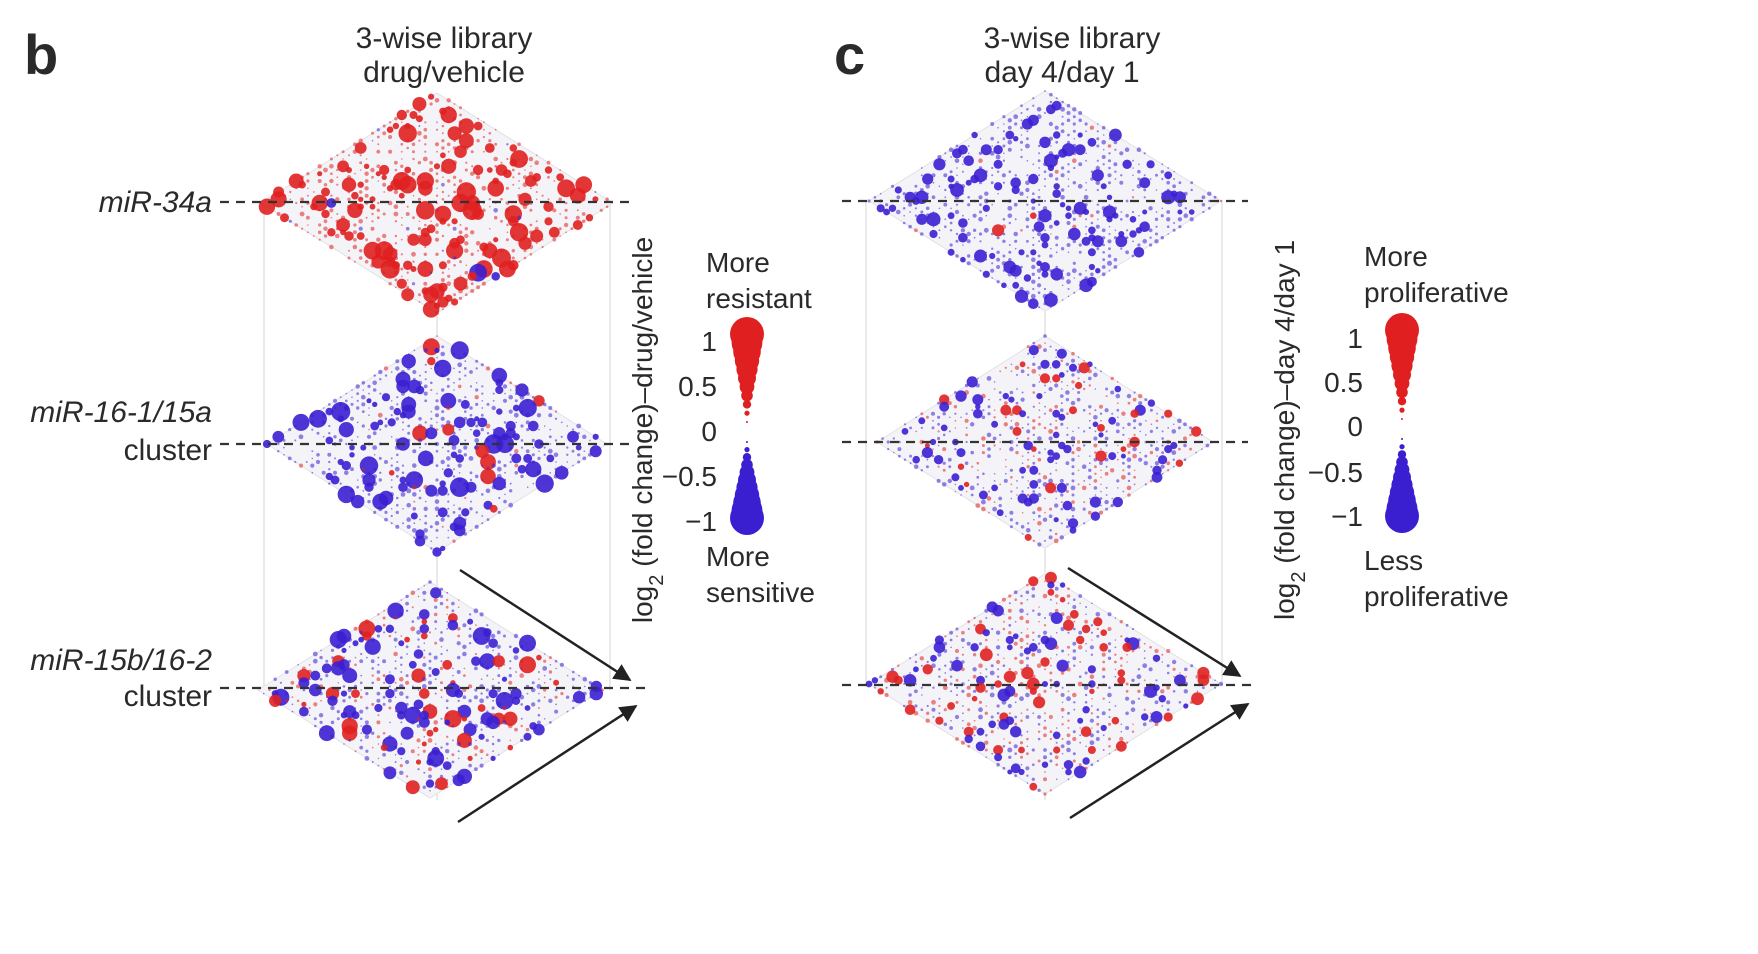  Describe the element at coordinates (1047, 443) in the screenshot. I see `panel-c-dashed-lines` at that location.